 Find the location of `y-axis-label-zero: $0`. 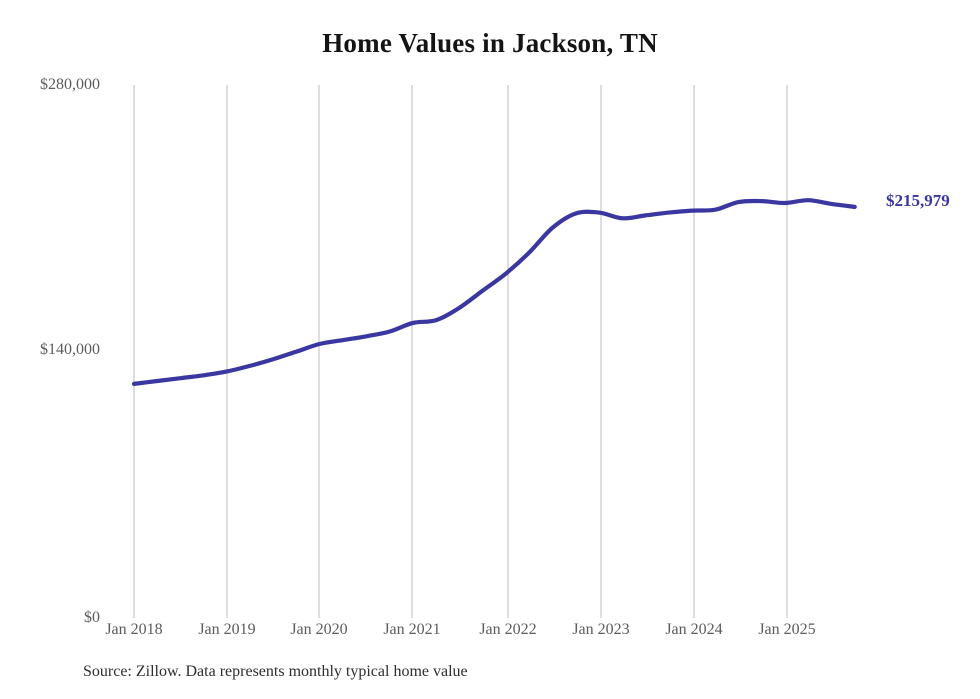

y-axis-label-zero: $0 is located at coordinates (92, 617).